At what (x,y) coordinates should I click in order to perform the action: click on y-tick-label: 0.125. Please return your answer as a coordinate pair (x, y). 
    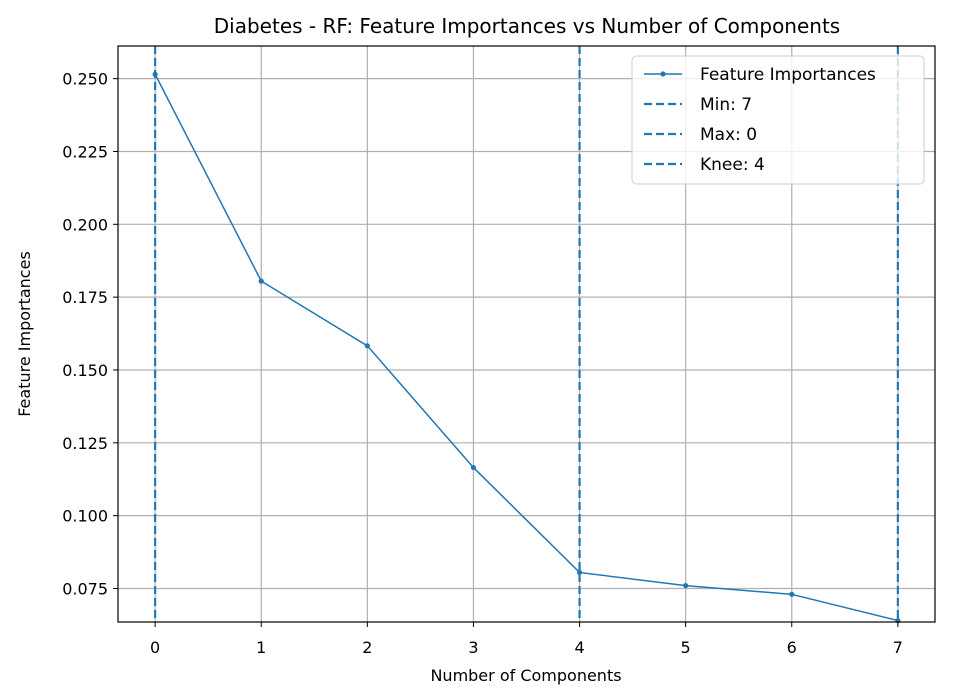
    Looking at the image, I should click on (85, 443).